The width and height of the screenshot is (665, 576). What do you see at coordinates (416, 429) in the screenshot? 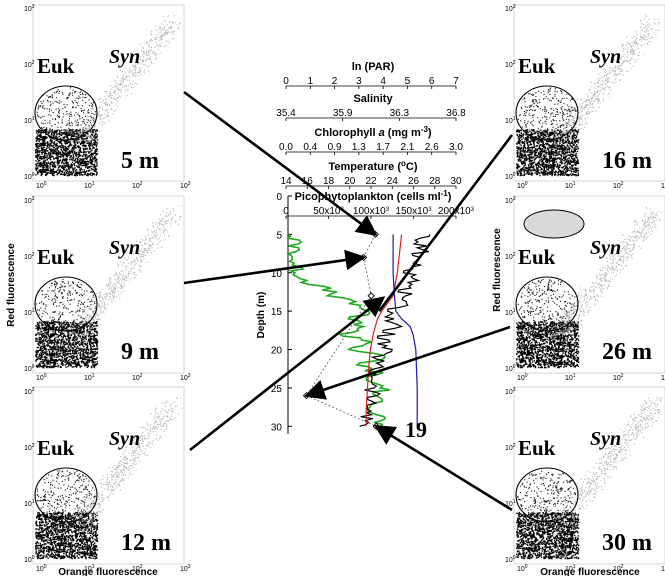
I see `station-number: 19` at bounding box center [416, 429].